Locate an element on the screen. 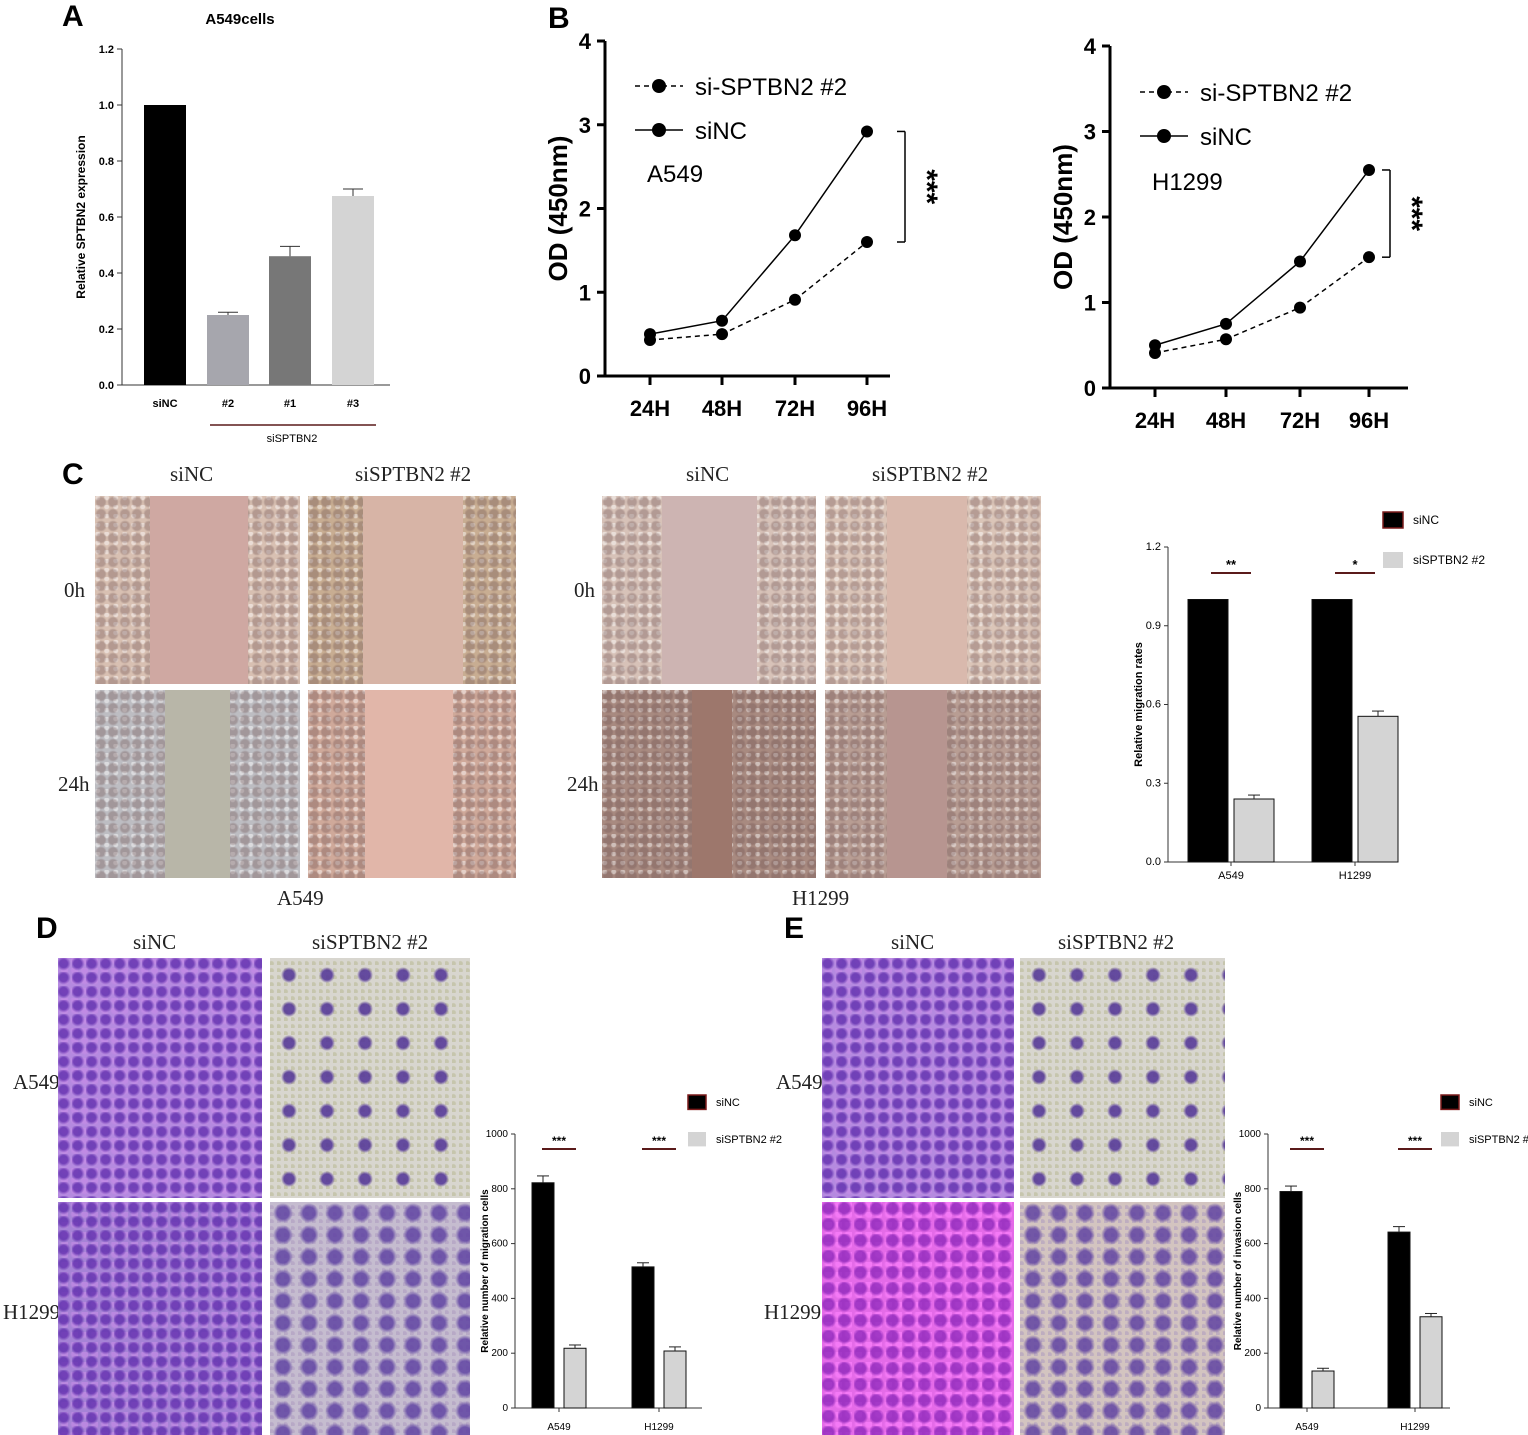  chart-a-ylabel: Relative SPTBN2 expression is located at coordinates (81, 216).